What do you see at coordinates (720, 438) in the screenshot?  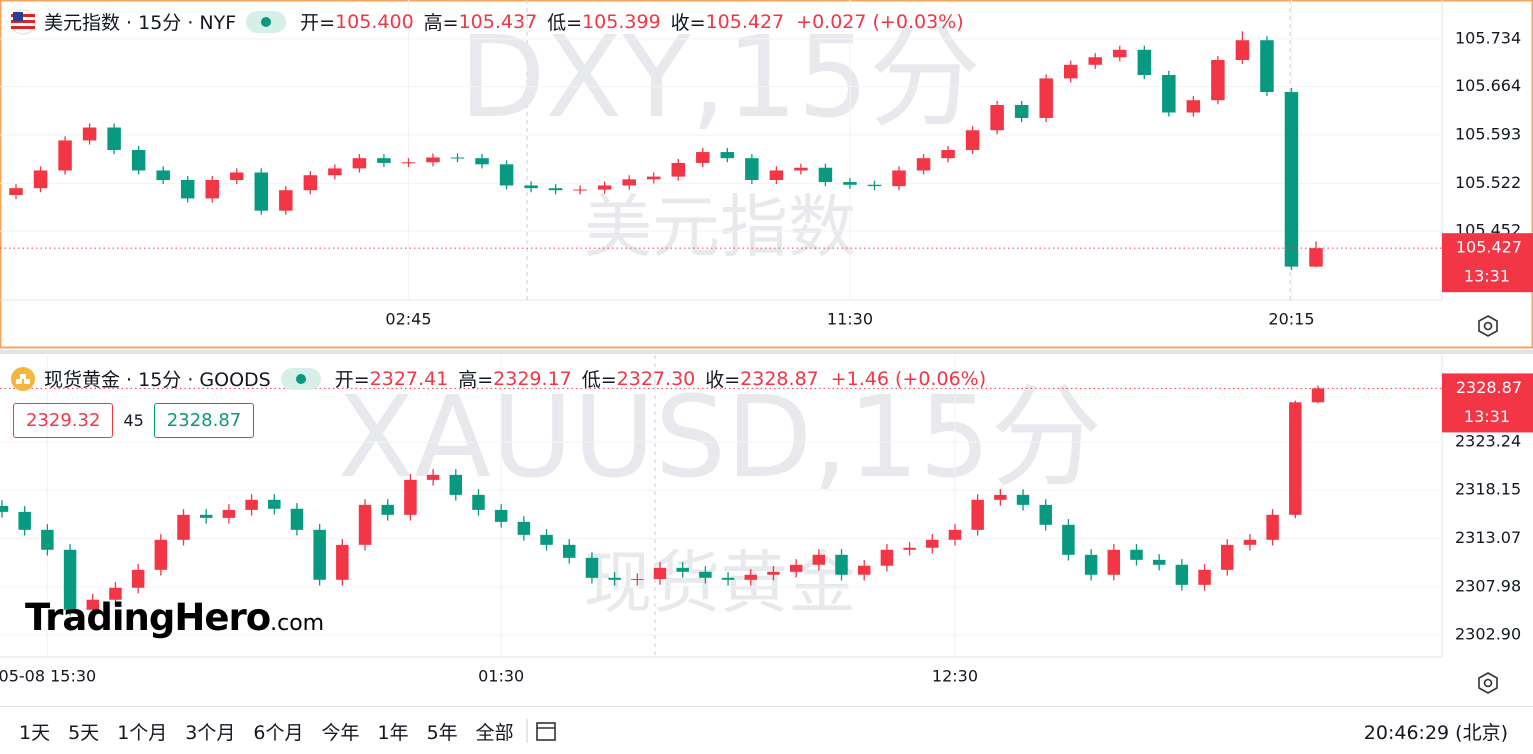 I see `watermark: XAUUSD,15分` at bounding box center [720, 438].